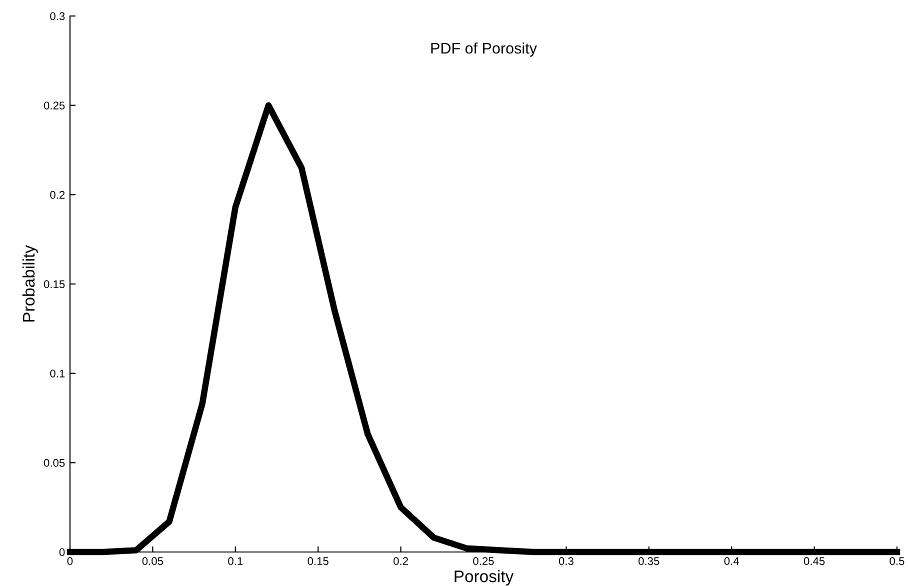 The image size is (908, 586). I want to click on x-tick-label: 0.25, so click(483, 561).